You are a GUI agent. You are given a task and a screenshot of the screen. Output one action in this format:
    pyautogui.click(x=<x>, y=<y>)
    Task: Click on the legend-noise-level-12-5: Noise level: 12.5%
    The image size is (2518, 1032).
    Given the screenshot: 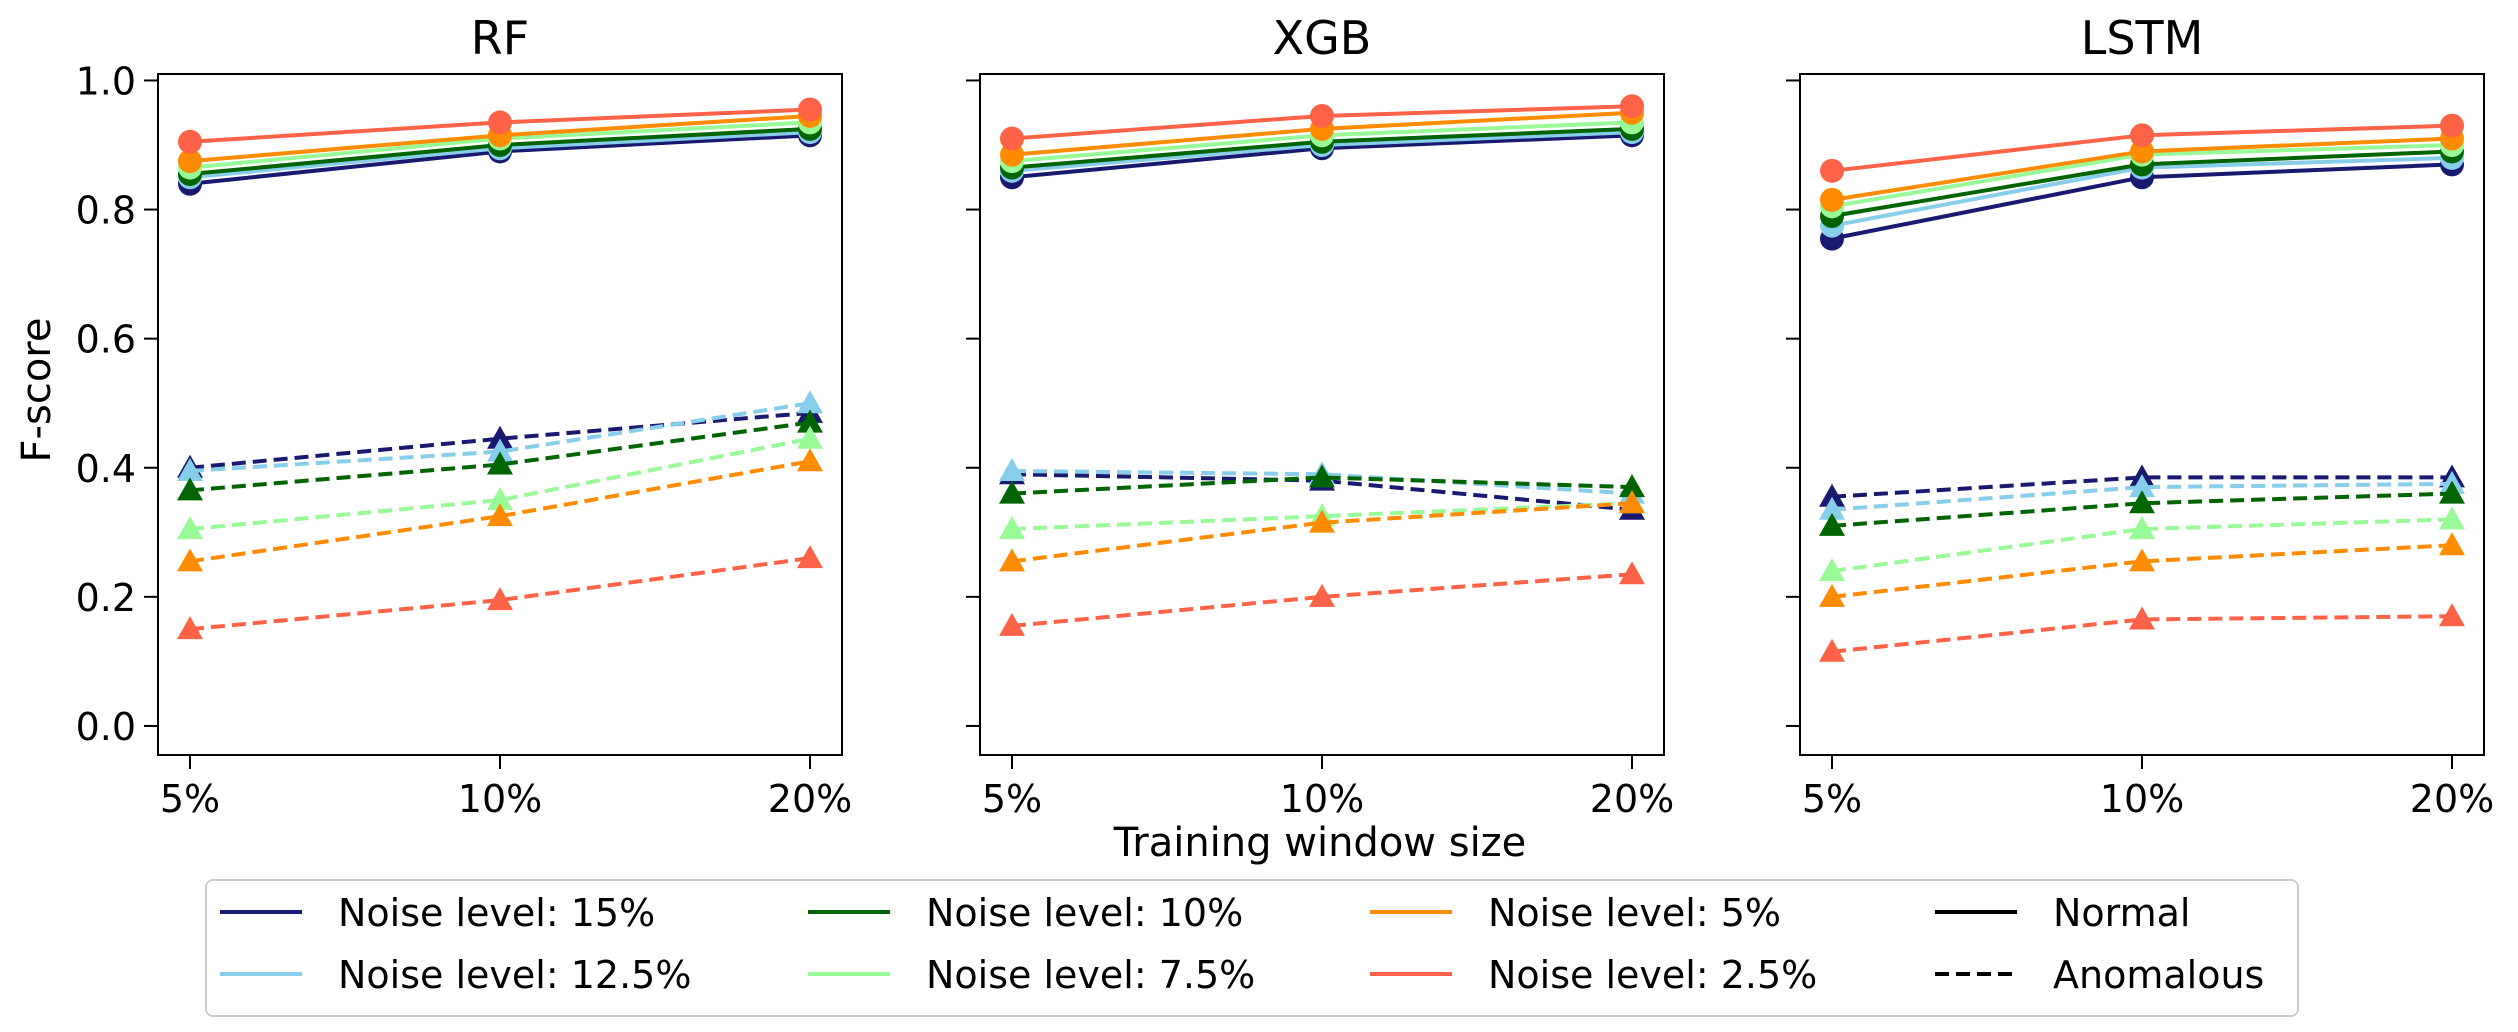 What is the action you would take?
    pyautogui.click(x=455, y=975)
    